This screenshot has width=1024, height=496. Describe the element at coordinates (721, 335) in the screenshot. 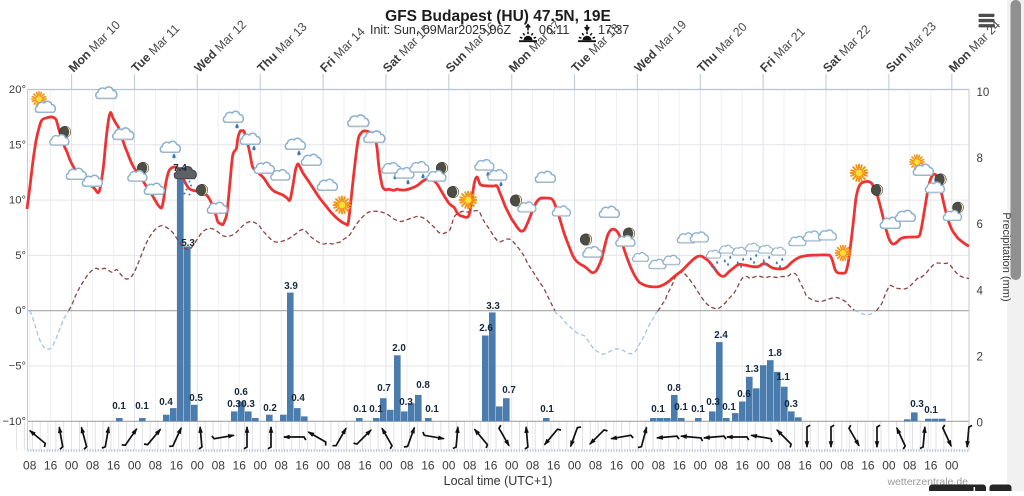

I see `svg-text: 2.4` at that location.